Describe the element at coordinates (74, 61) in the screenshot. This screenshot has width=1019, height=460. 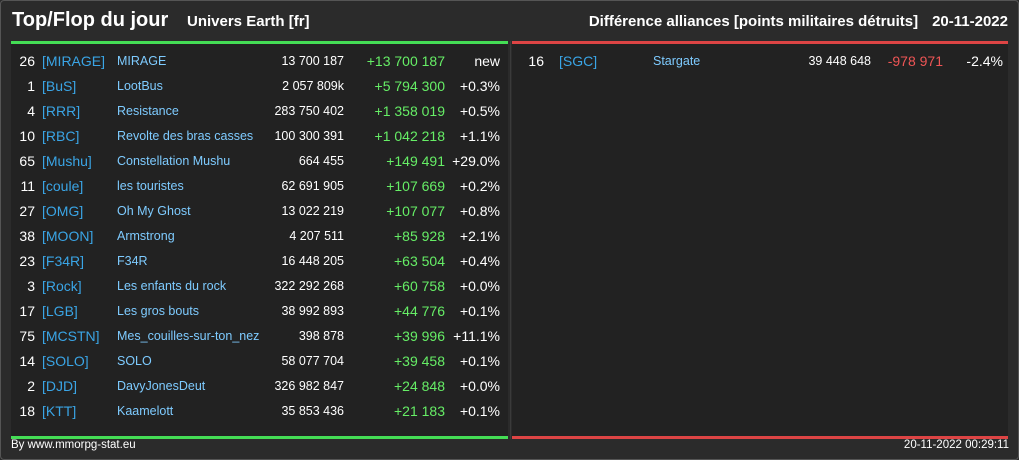
I see `alliance-tag-link: [MIRAGE]` at that location.